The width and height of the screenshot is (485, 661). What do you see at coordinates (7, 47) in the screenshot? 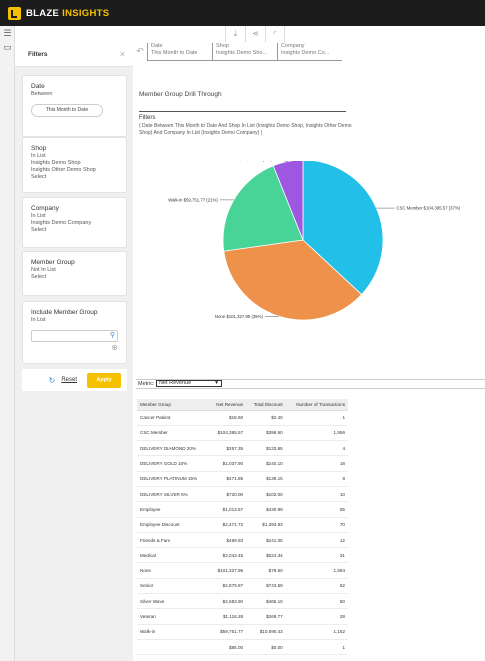
I see `folder-icon: ▭` at bounding box center [7, 47].